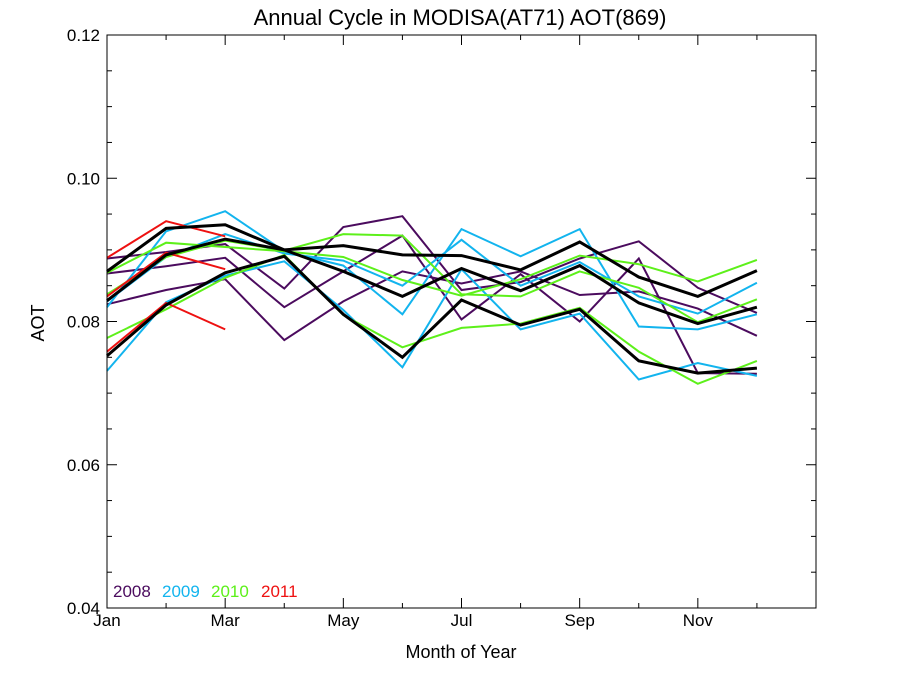  What do you see at coordinates (460, 652) in the screenshot?
I see `x-axis-label: Month of Year` at bounding box center [460, 652].